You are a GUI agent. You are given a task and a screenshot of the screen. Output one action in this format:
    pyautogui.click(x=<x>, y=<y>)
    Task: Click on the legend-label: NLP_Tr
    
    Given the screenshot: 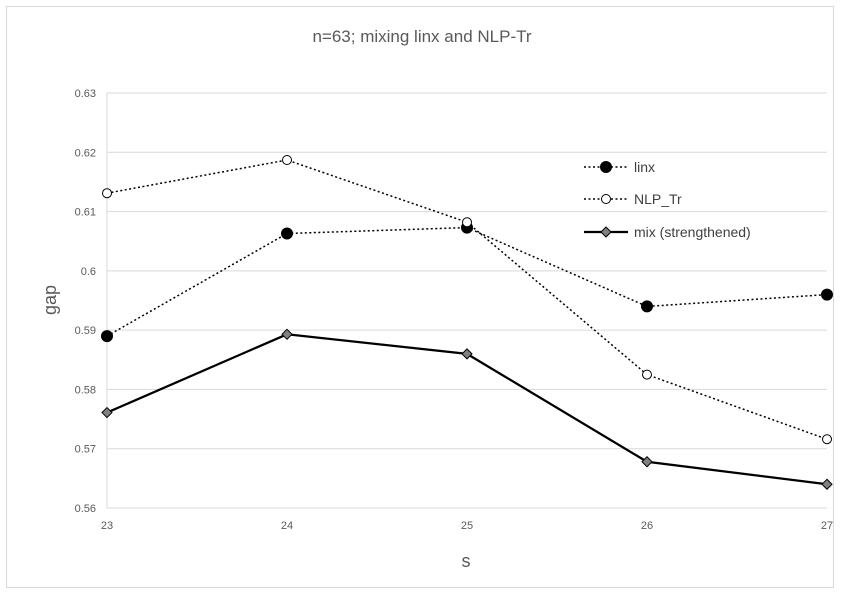 What is the action you would take?
    pyautogui.click(x=658, y=199)
    